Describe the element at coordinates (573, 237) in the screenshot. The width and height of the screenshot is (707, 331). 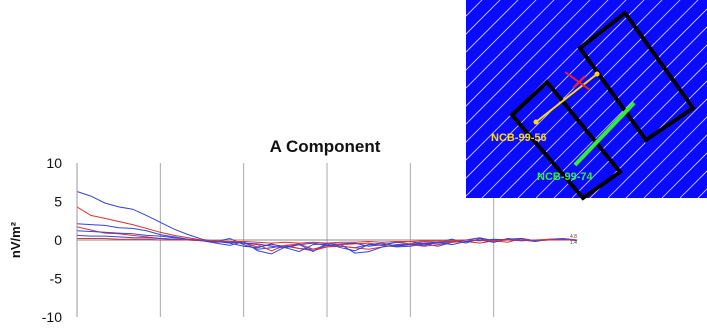
I see `end-label-1: 4.8` at that location.